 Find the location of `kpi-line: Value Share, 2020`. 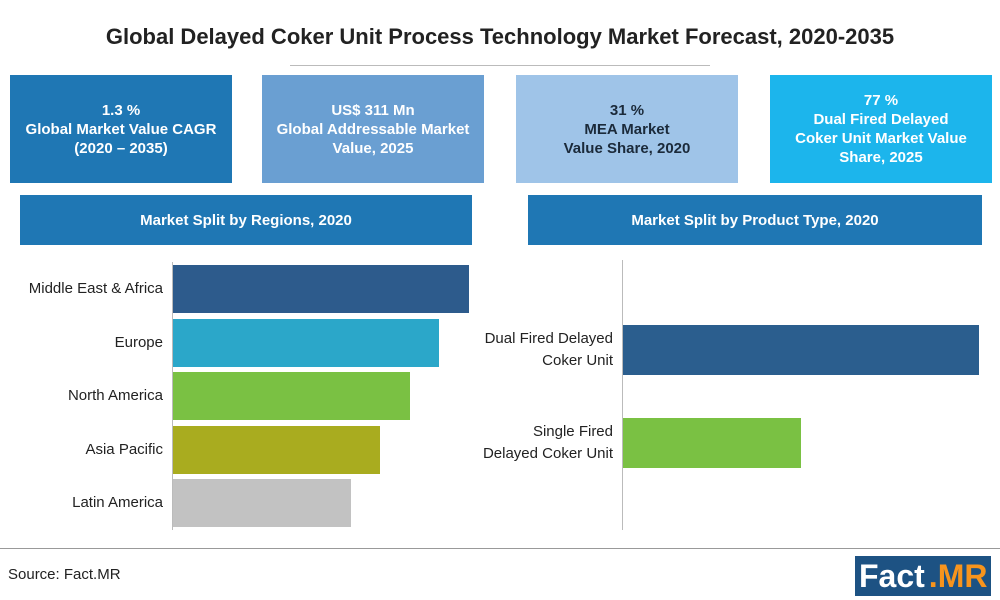

kpi-line: Value Share, 2020 is located at coordinates (627, 148).